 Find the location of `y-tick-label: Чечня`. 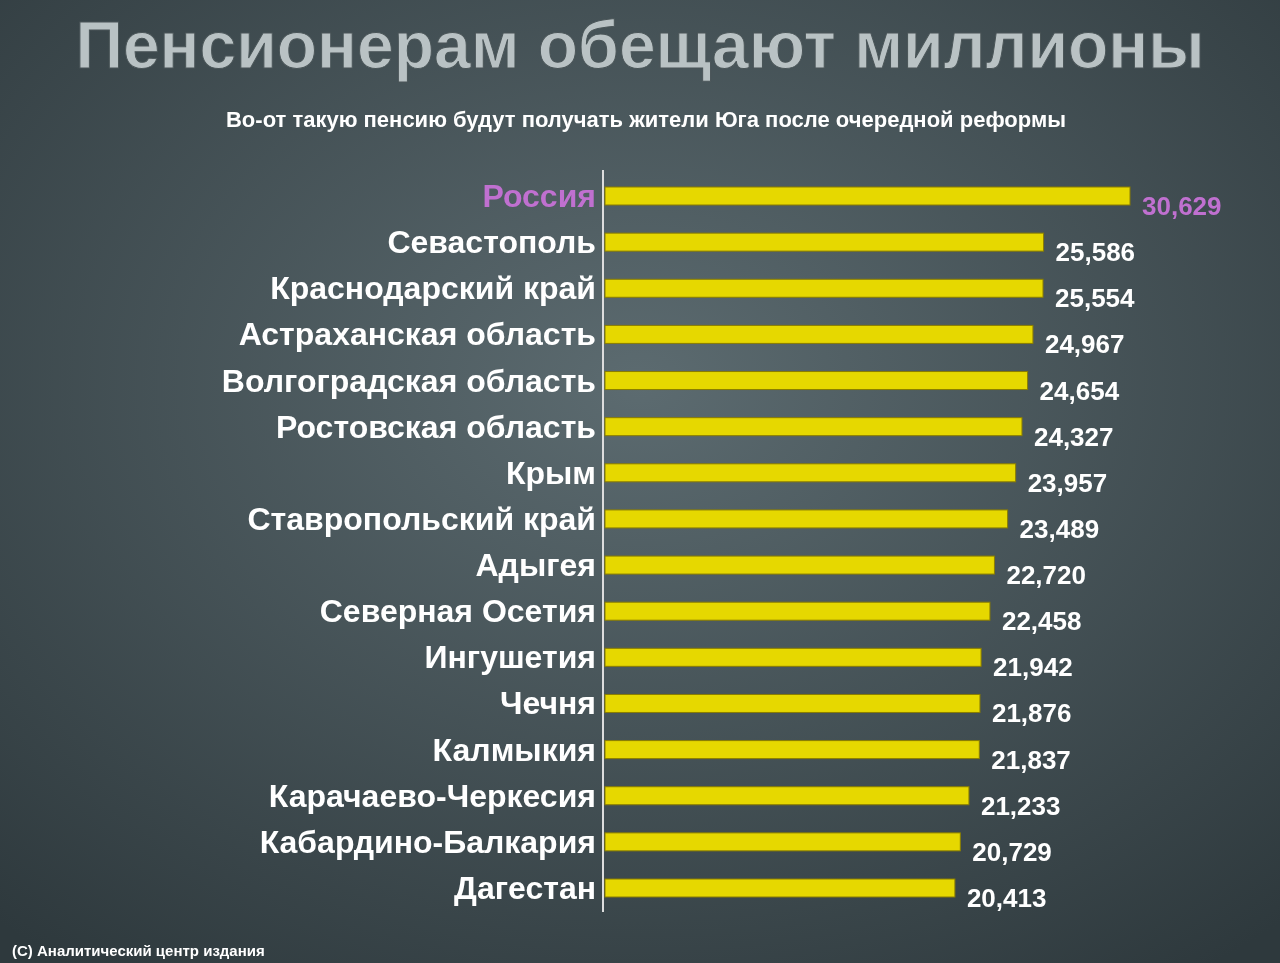

y-tick-label: Чечня is located at coordinates (547, 703).